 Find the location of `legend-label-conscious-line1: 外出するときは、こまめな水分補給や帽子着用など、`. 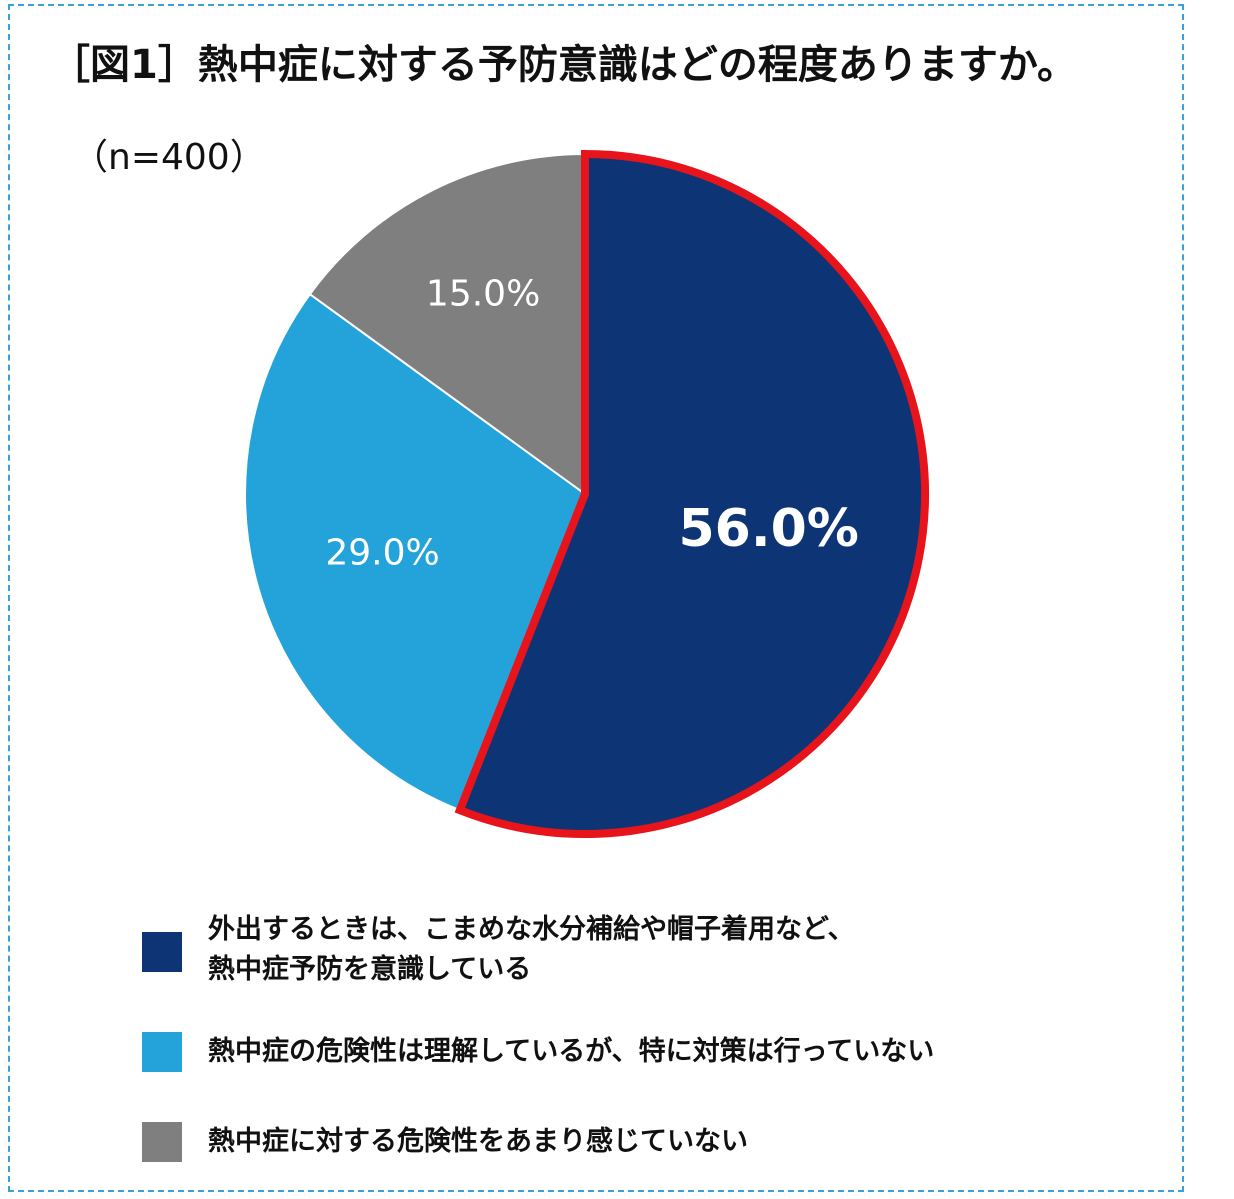

legend-label-conscious-line1: 外出するときは、こまめな水分補給や帽子着用など、 is located at coordinates (531, 929).